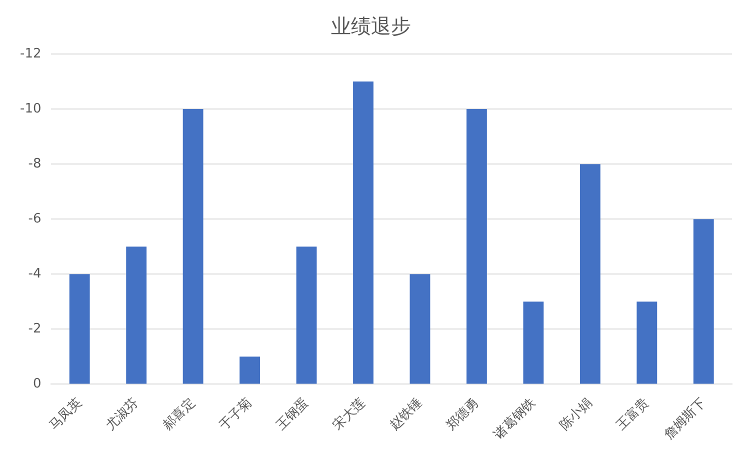 The width and height of the screenshot is (752, 452). Describe the element at coordinates (65, 414) in the screenshot. I see `x-tick-label: 马凤英` at that location.